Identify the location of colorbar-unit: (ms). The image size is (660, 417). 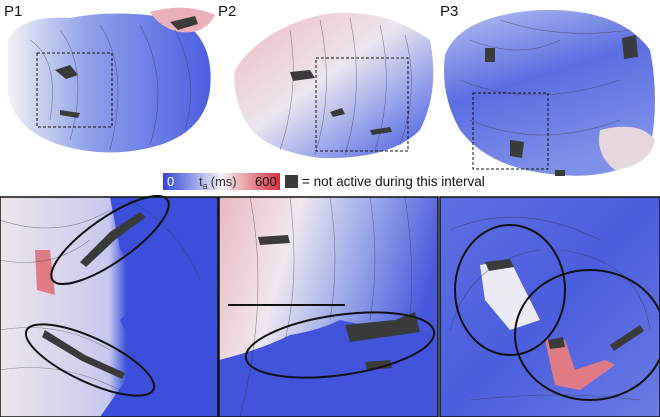
(224, 181).